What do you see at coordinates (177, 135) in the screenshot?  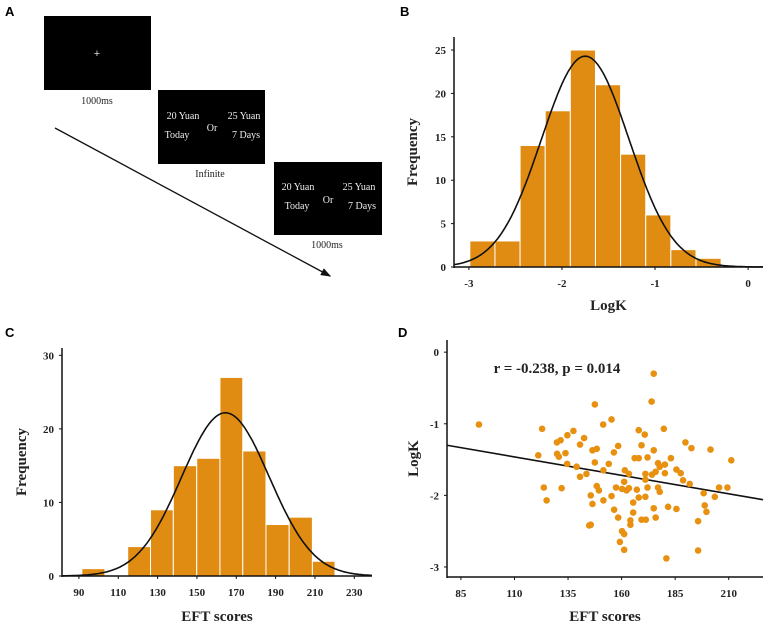 I see `choice-left-delay: Today` at bounding box center [177, 135].